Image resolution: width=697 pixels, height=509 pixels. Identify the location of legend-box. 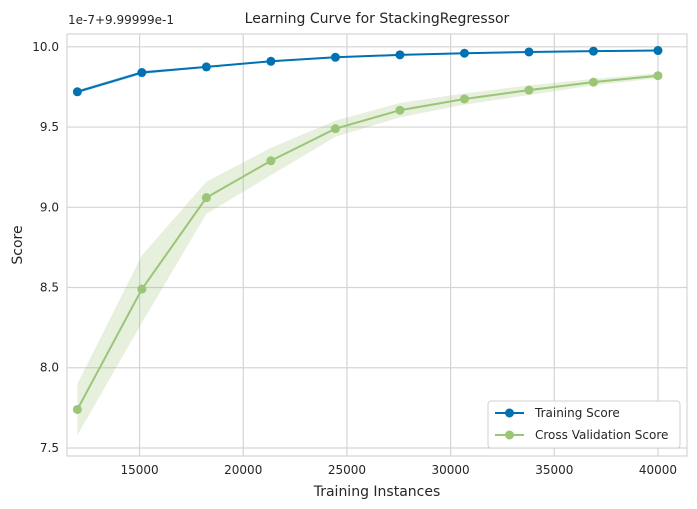
(584, 424).